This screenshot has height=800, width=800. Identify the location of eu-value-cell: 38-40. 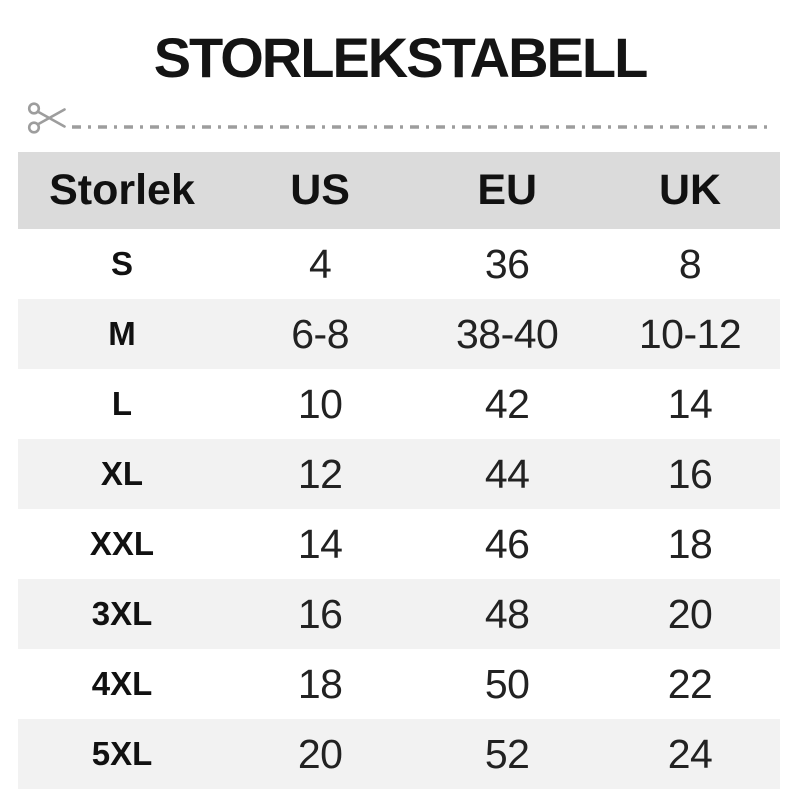
(507, 333).